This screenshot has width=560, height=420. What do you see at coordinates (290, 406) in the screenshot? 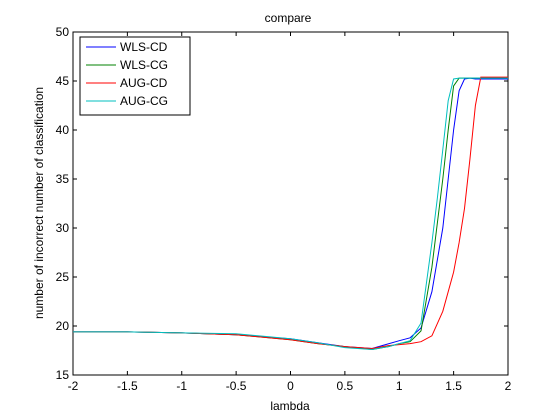
I see `x-axis-label: lambda` at bounding box center [290, 406].